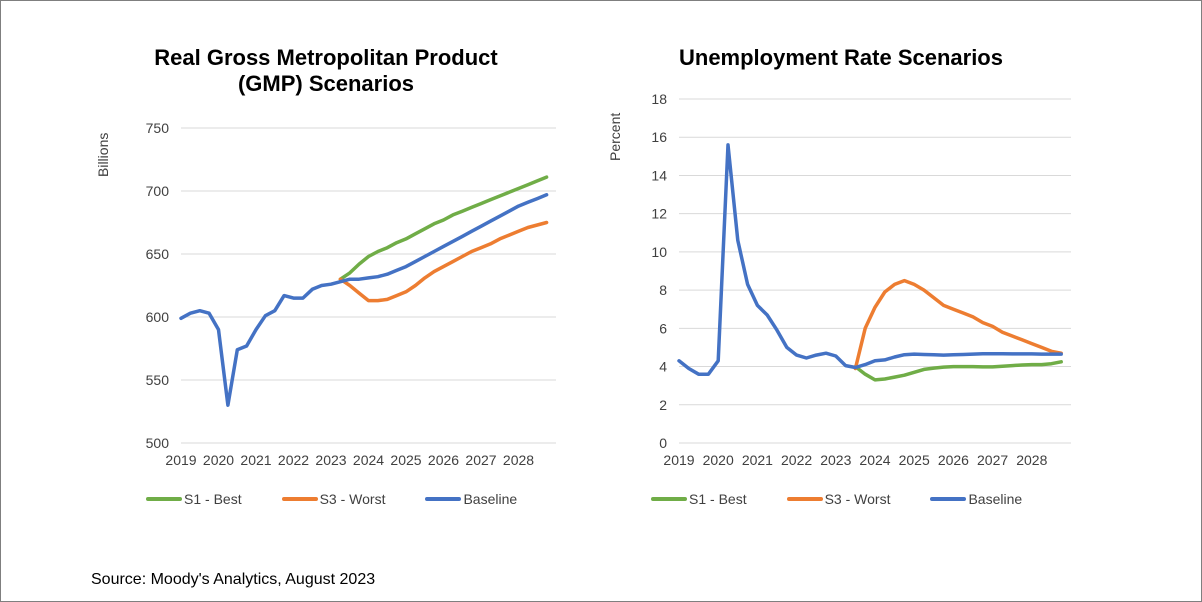 This screenshot has width=1202, height=602. Describe the element at coordinates (405, 460) in the screenshot. I see `gmp-x-tick-label: 2025` at that location.